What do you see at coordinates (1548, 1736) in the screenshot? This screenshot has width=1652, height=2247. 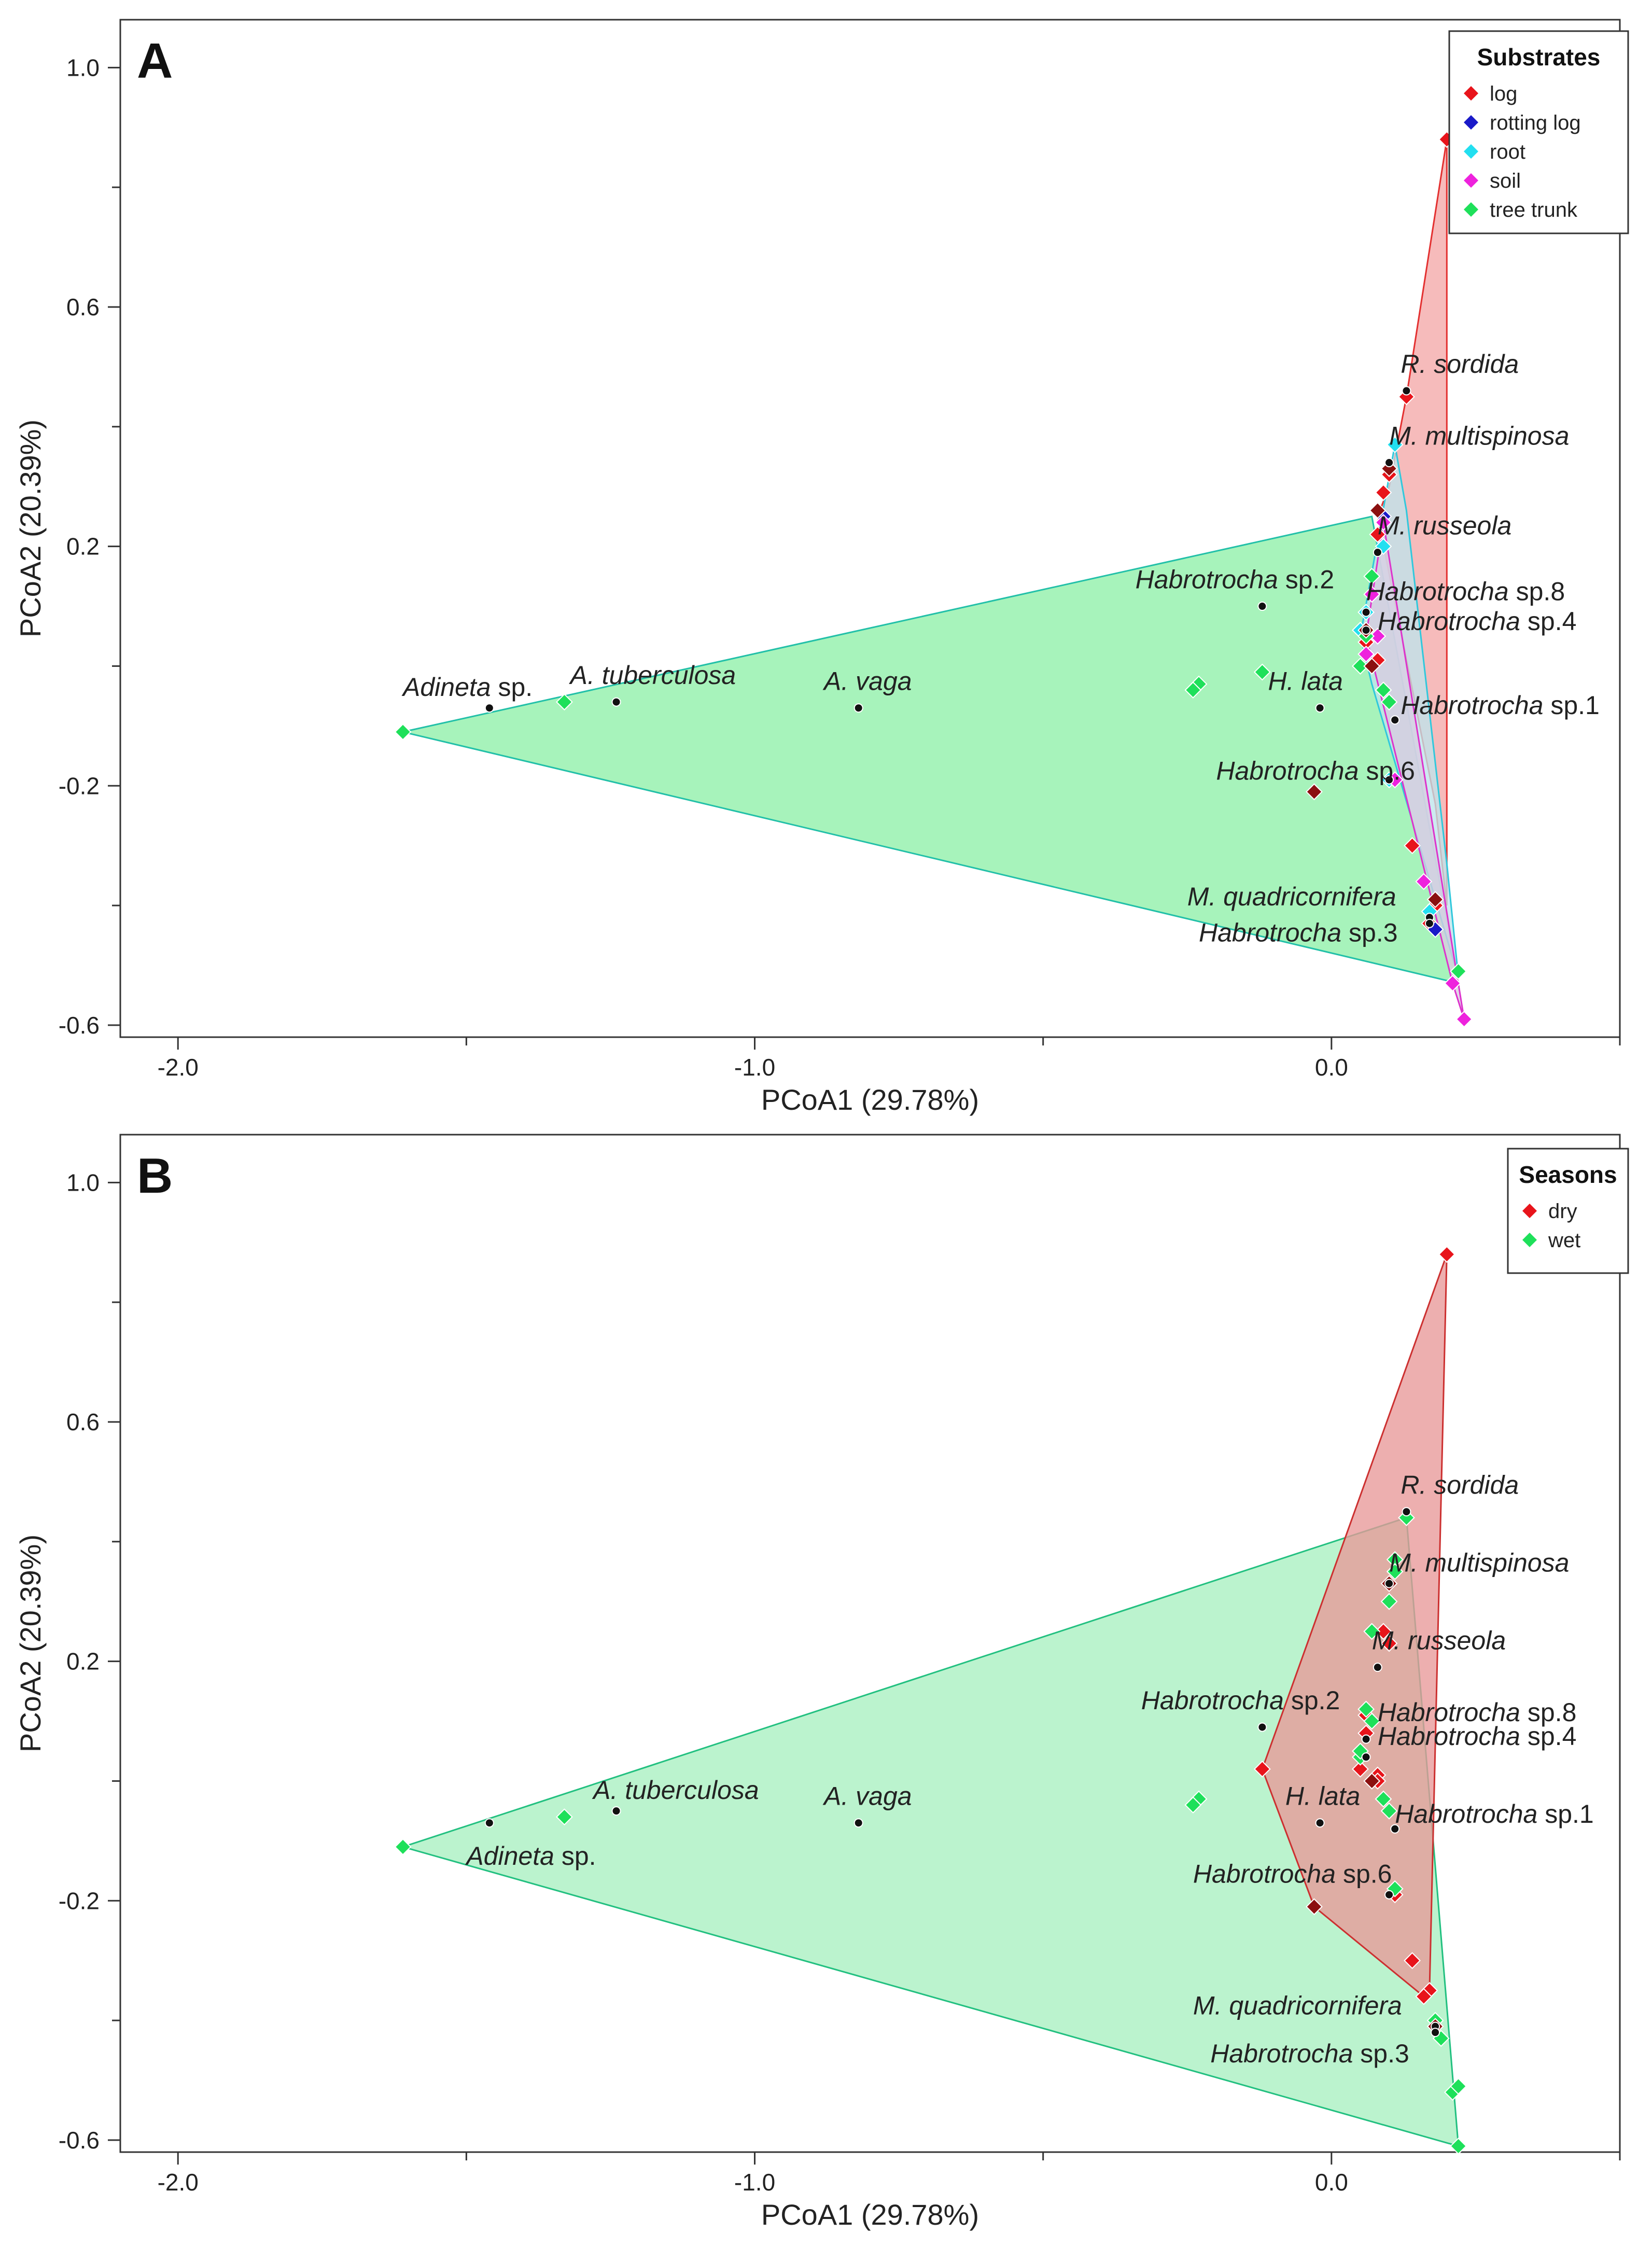 I see `species-label-suffix: sp.4` at bounding box center [1548, 1736].